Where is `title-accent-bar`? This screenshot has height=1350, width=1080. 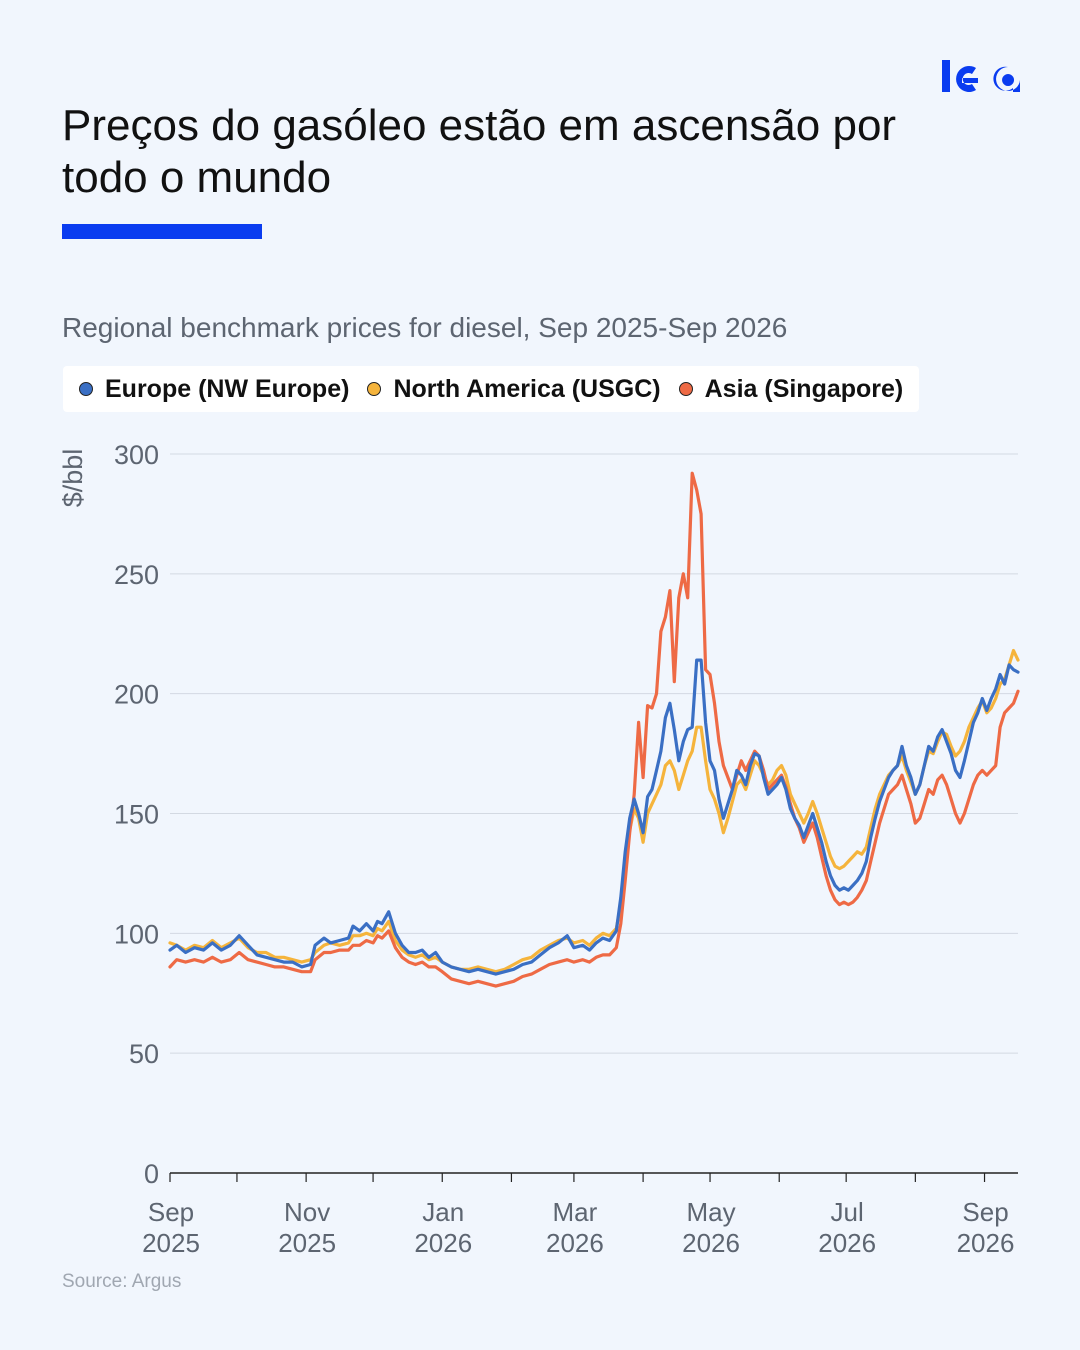 title-accent-bar is located at coordinates (162, 231).